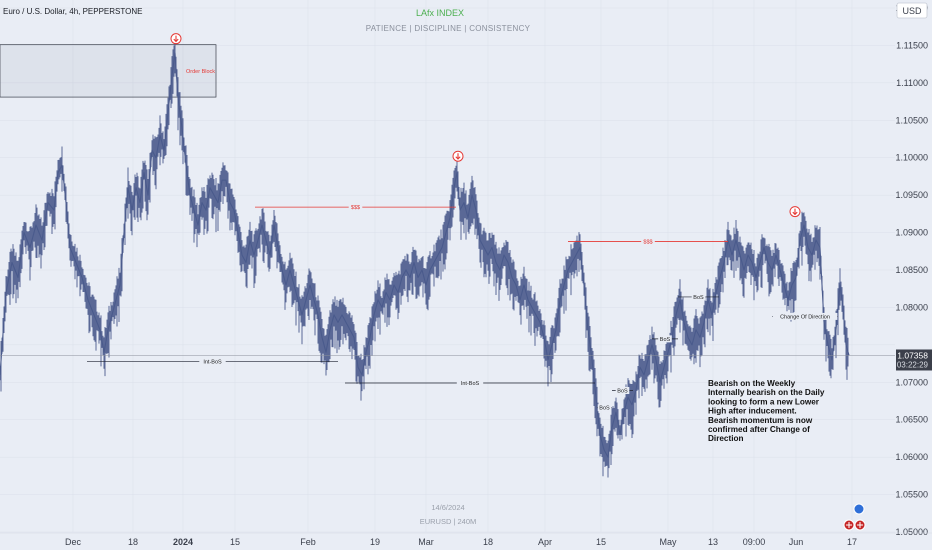 The height and width of the screenshot is (550, 932). What do you see at coordinates (752, 411) in the screenshot?
I see `note-line: High after inducement.` at bounding box center [752, 411].